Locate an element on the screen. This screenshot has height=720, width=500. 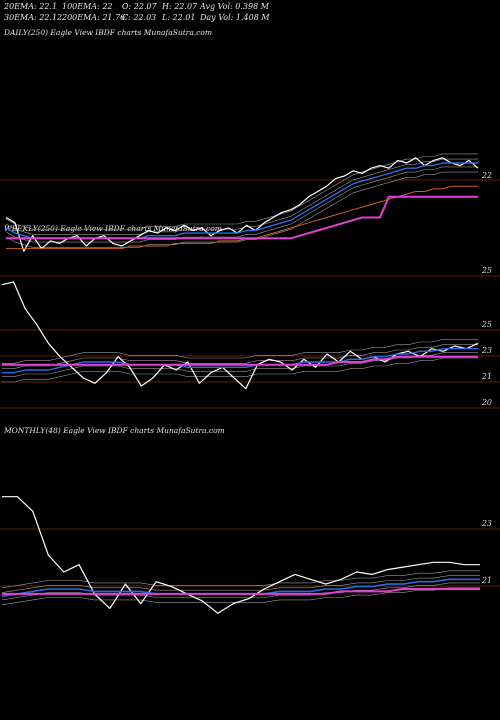
weekly-tick-20: 20 is located at coordinates (486, 402).